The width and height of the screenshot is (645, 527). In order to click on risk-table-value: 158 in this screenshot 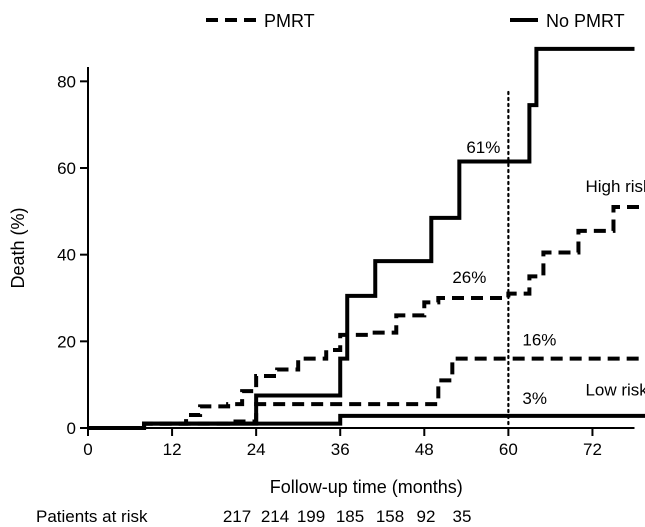, I will do `click(390, 516)`.